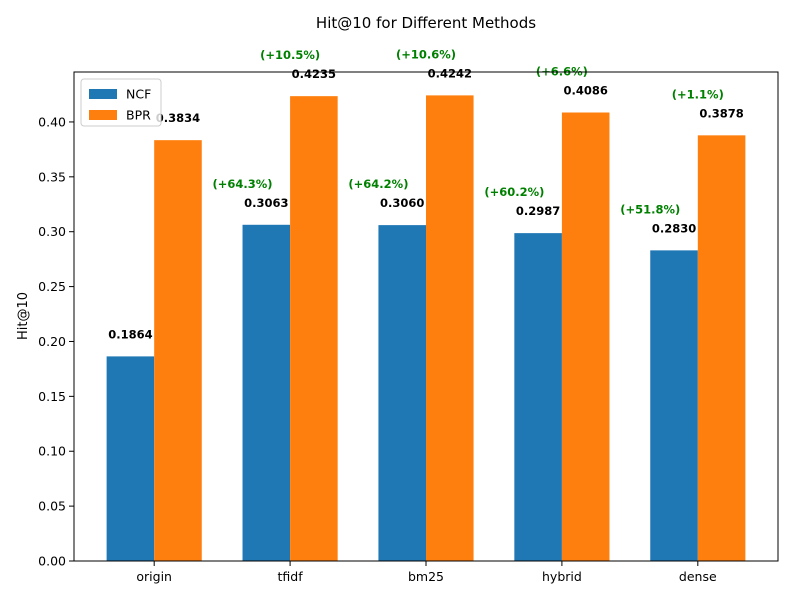 This screenshot has height=600, width=800. I want to click on bar-bpr-tfidf, so click(314, 329).